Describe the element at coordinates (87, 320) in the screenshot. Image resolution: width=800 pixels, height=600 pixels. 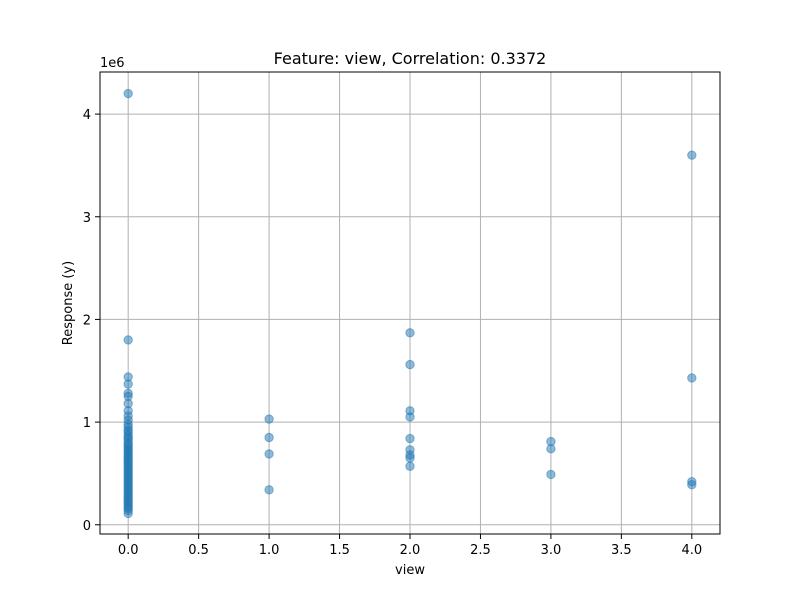
I see `y-tick-label: 2` at that location.